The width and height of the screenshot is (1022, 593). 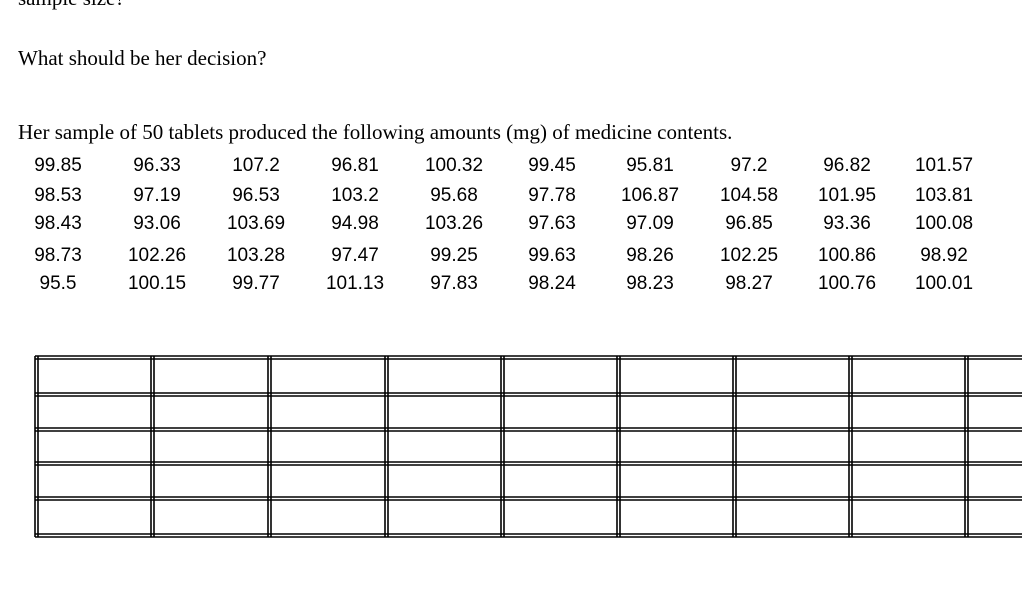 I want to click on sample-value: 99.77, so click(x=256, y=283).